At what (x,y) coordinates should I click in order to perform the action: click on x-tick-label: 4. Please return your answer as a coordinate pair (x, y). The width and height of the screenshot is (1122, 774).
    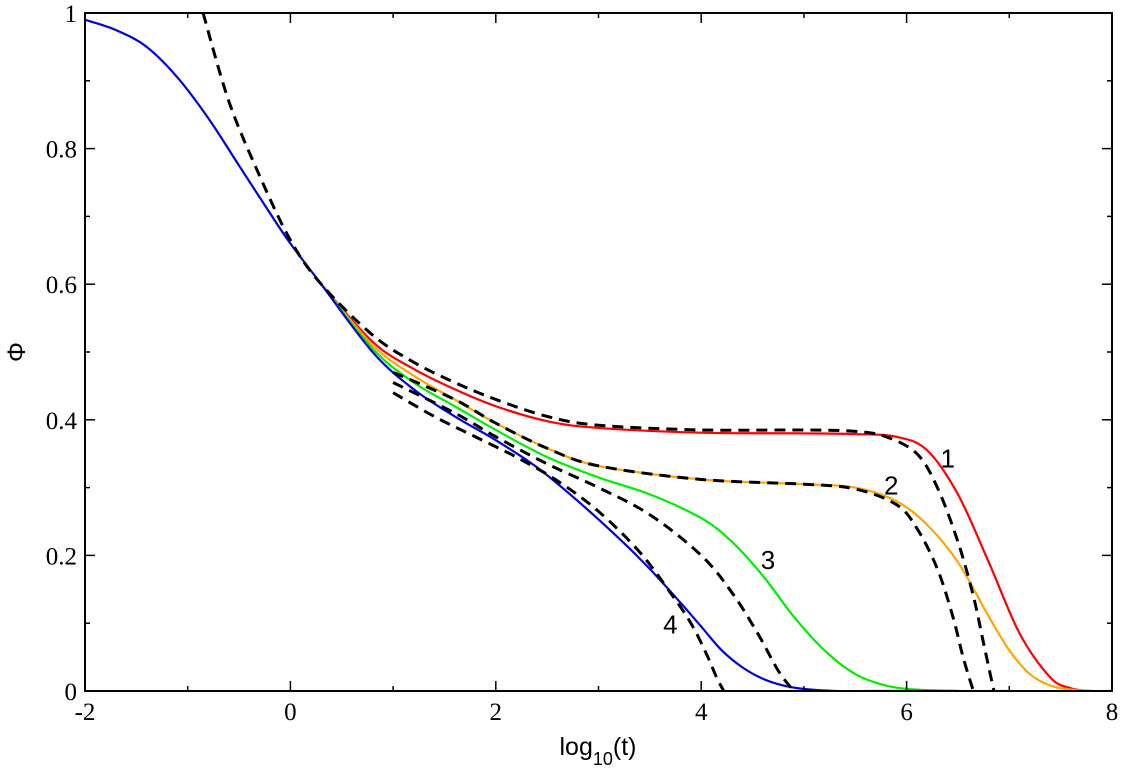
    Looking at the image, I should click on (701, 712).